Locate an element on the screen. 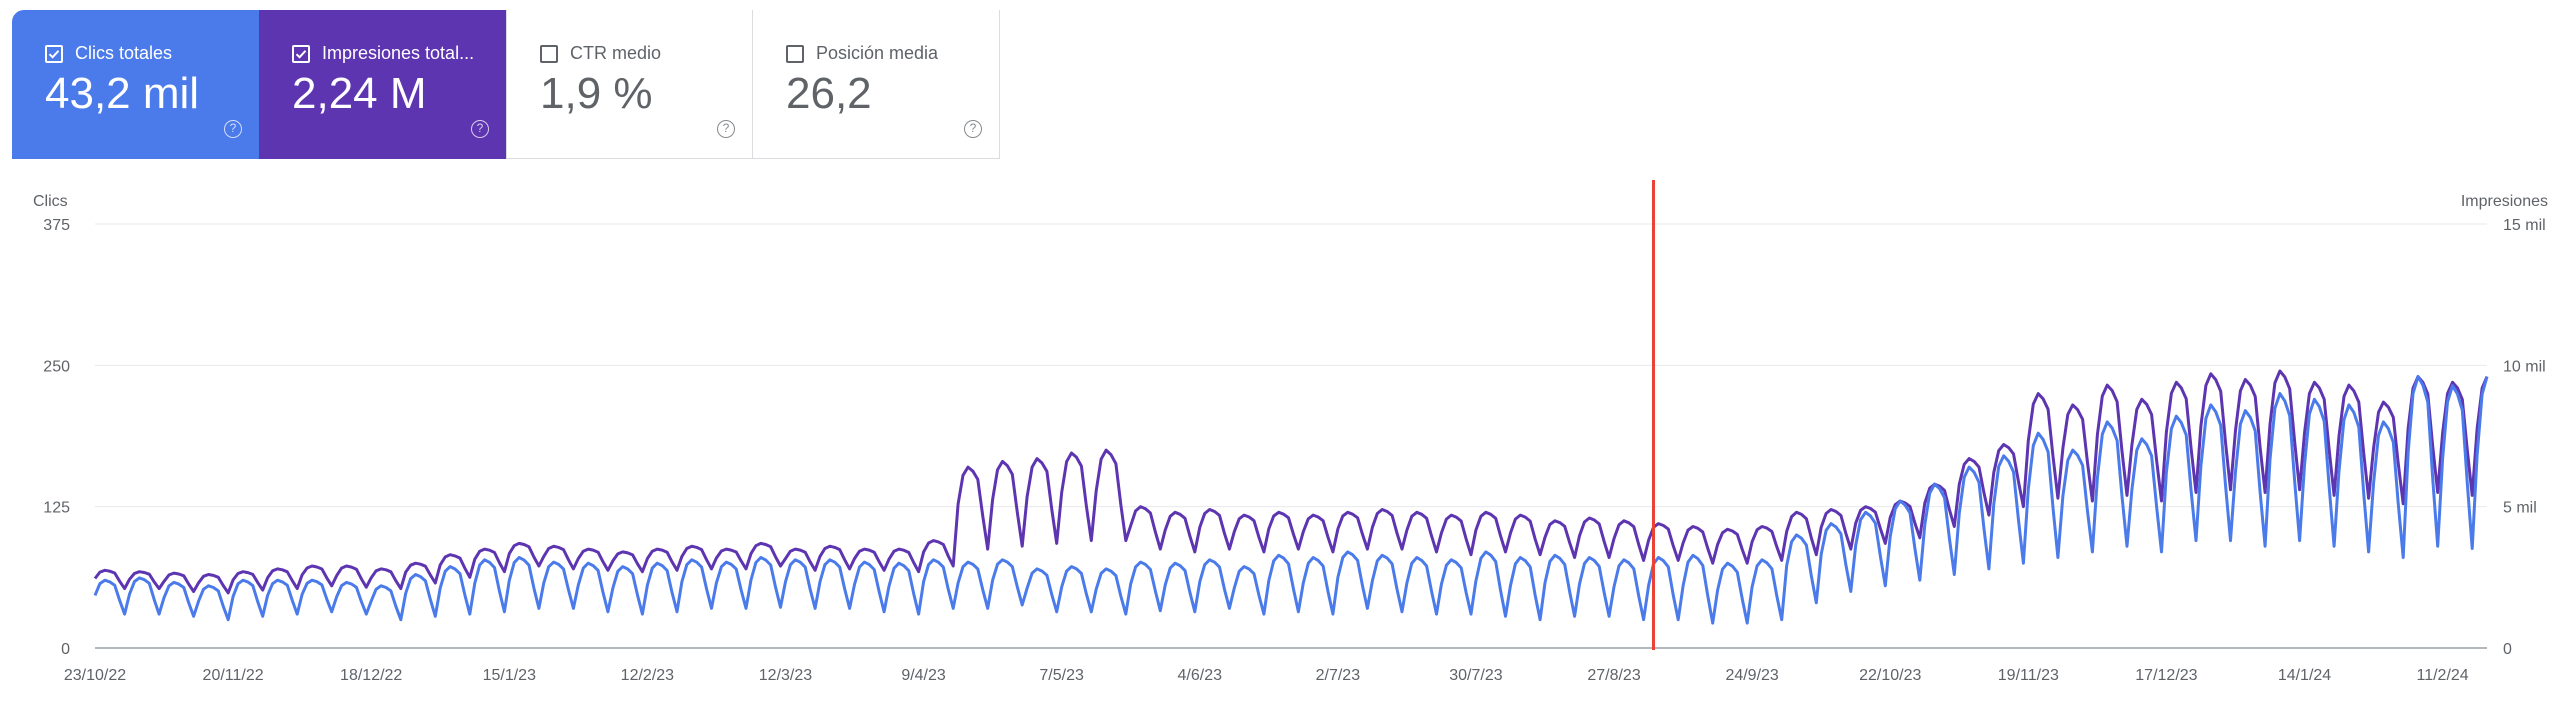  metric-card-clicks: Clics totales 43,2 mil ? is located at coordinates (135, 84).